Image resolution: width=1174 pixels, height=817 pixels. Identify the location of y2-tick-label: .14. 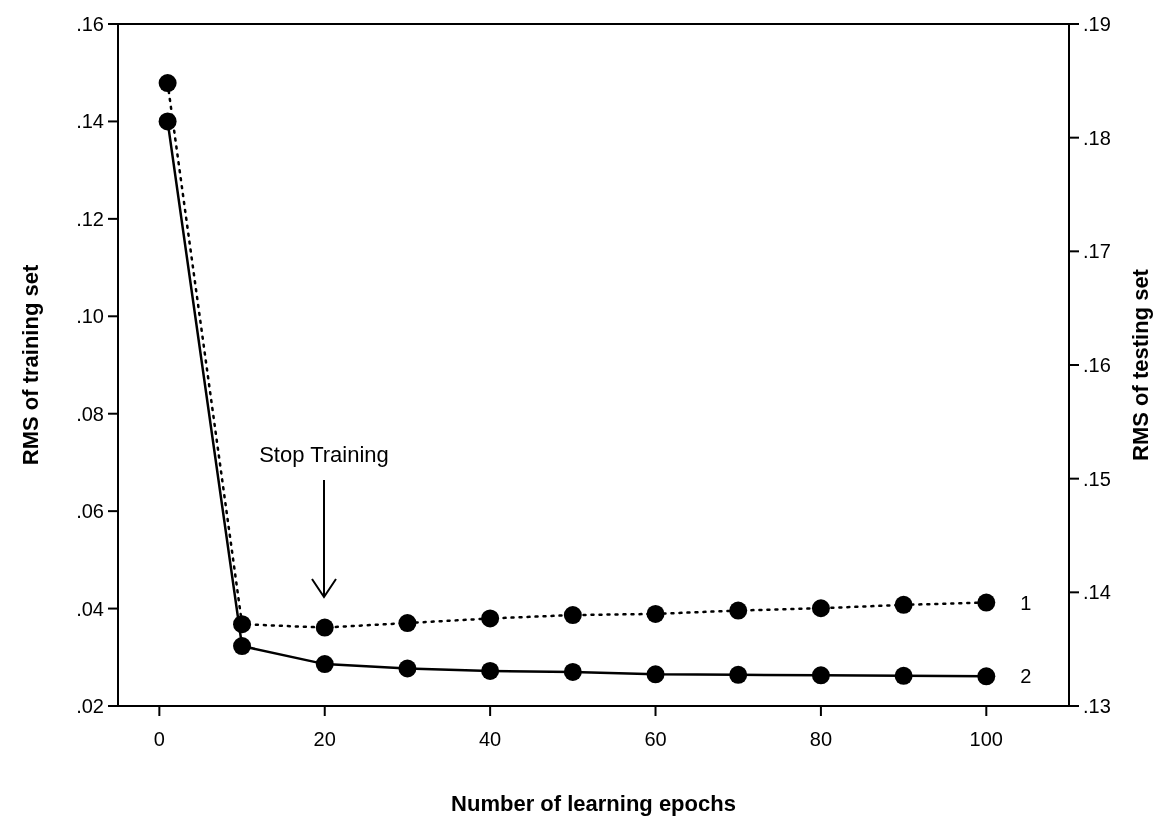
(1097, 592).